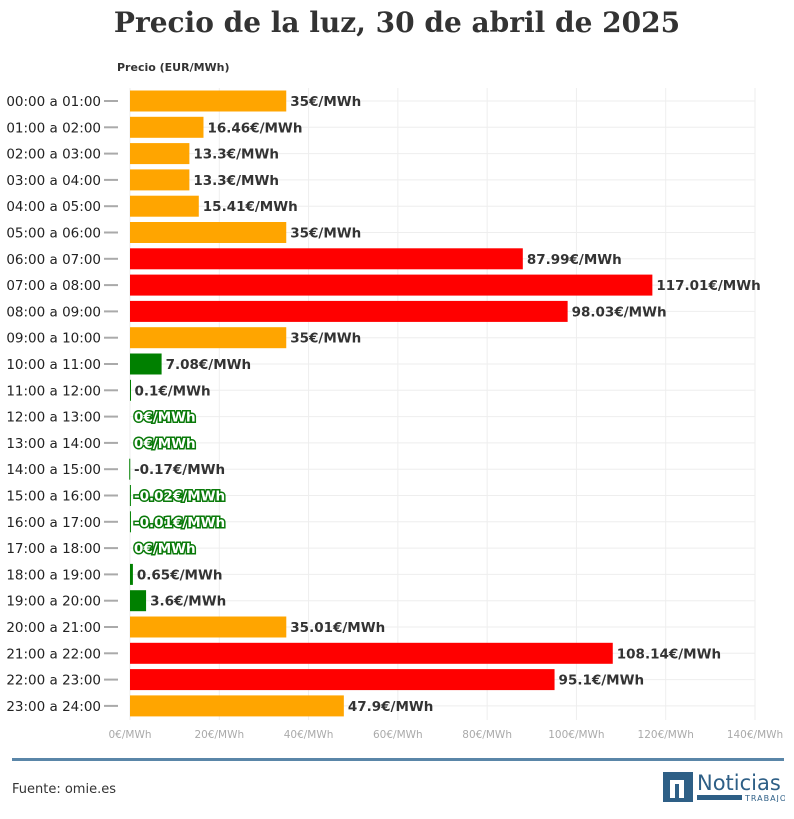 Image resolution: width=794 pixels, height=819 pixels. Describe the element at coordinates (53, 707) in the screenshot. I see `y-tick-label: 23:00 a 24:00` at that location.